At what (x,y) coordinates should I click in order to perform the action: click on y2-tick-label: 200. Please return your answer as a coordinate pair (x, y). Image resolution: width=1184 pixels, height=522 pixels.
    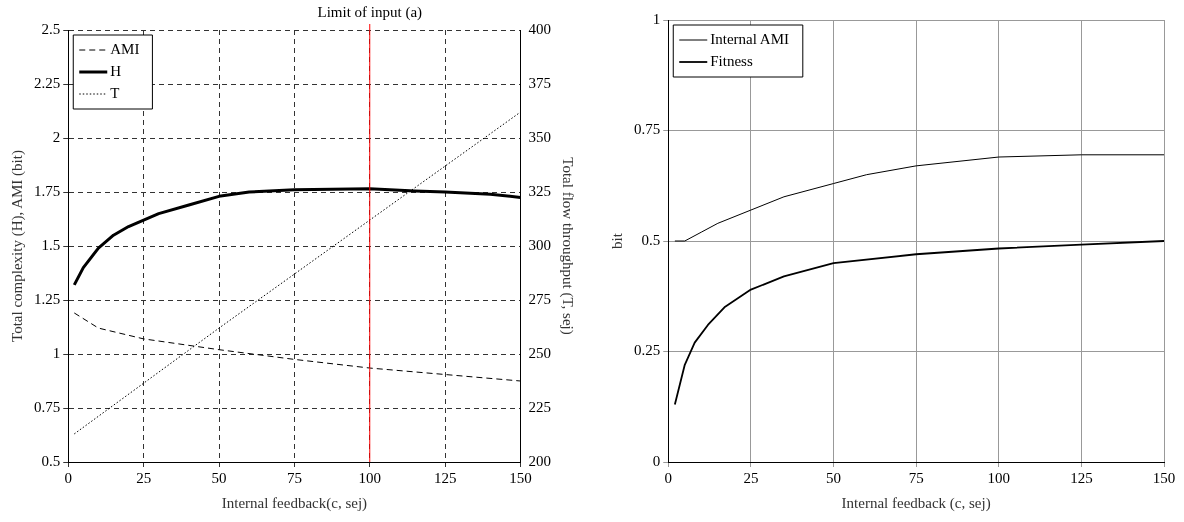
    Looking at the image, I should click on (539, 460).